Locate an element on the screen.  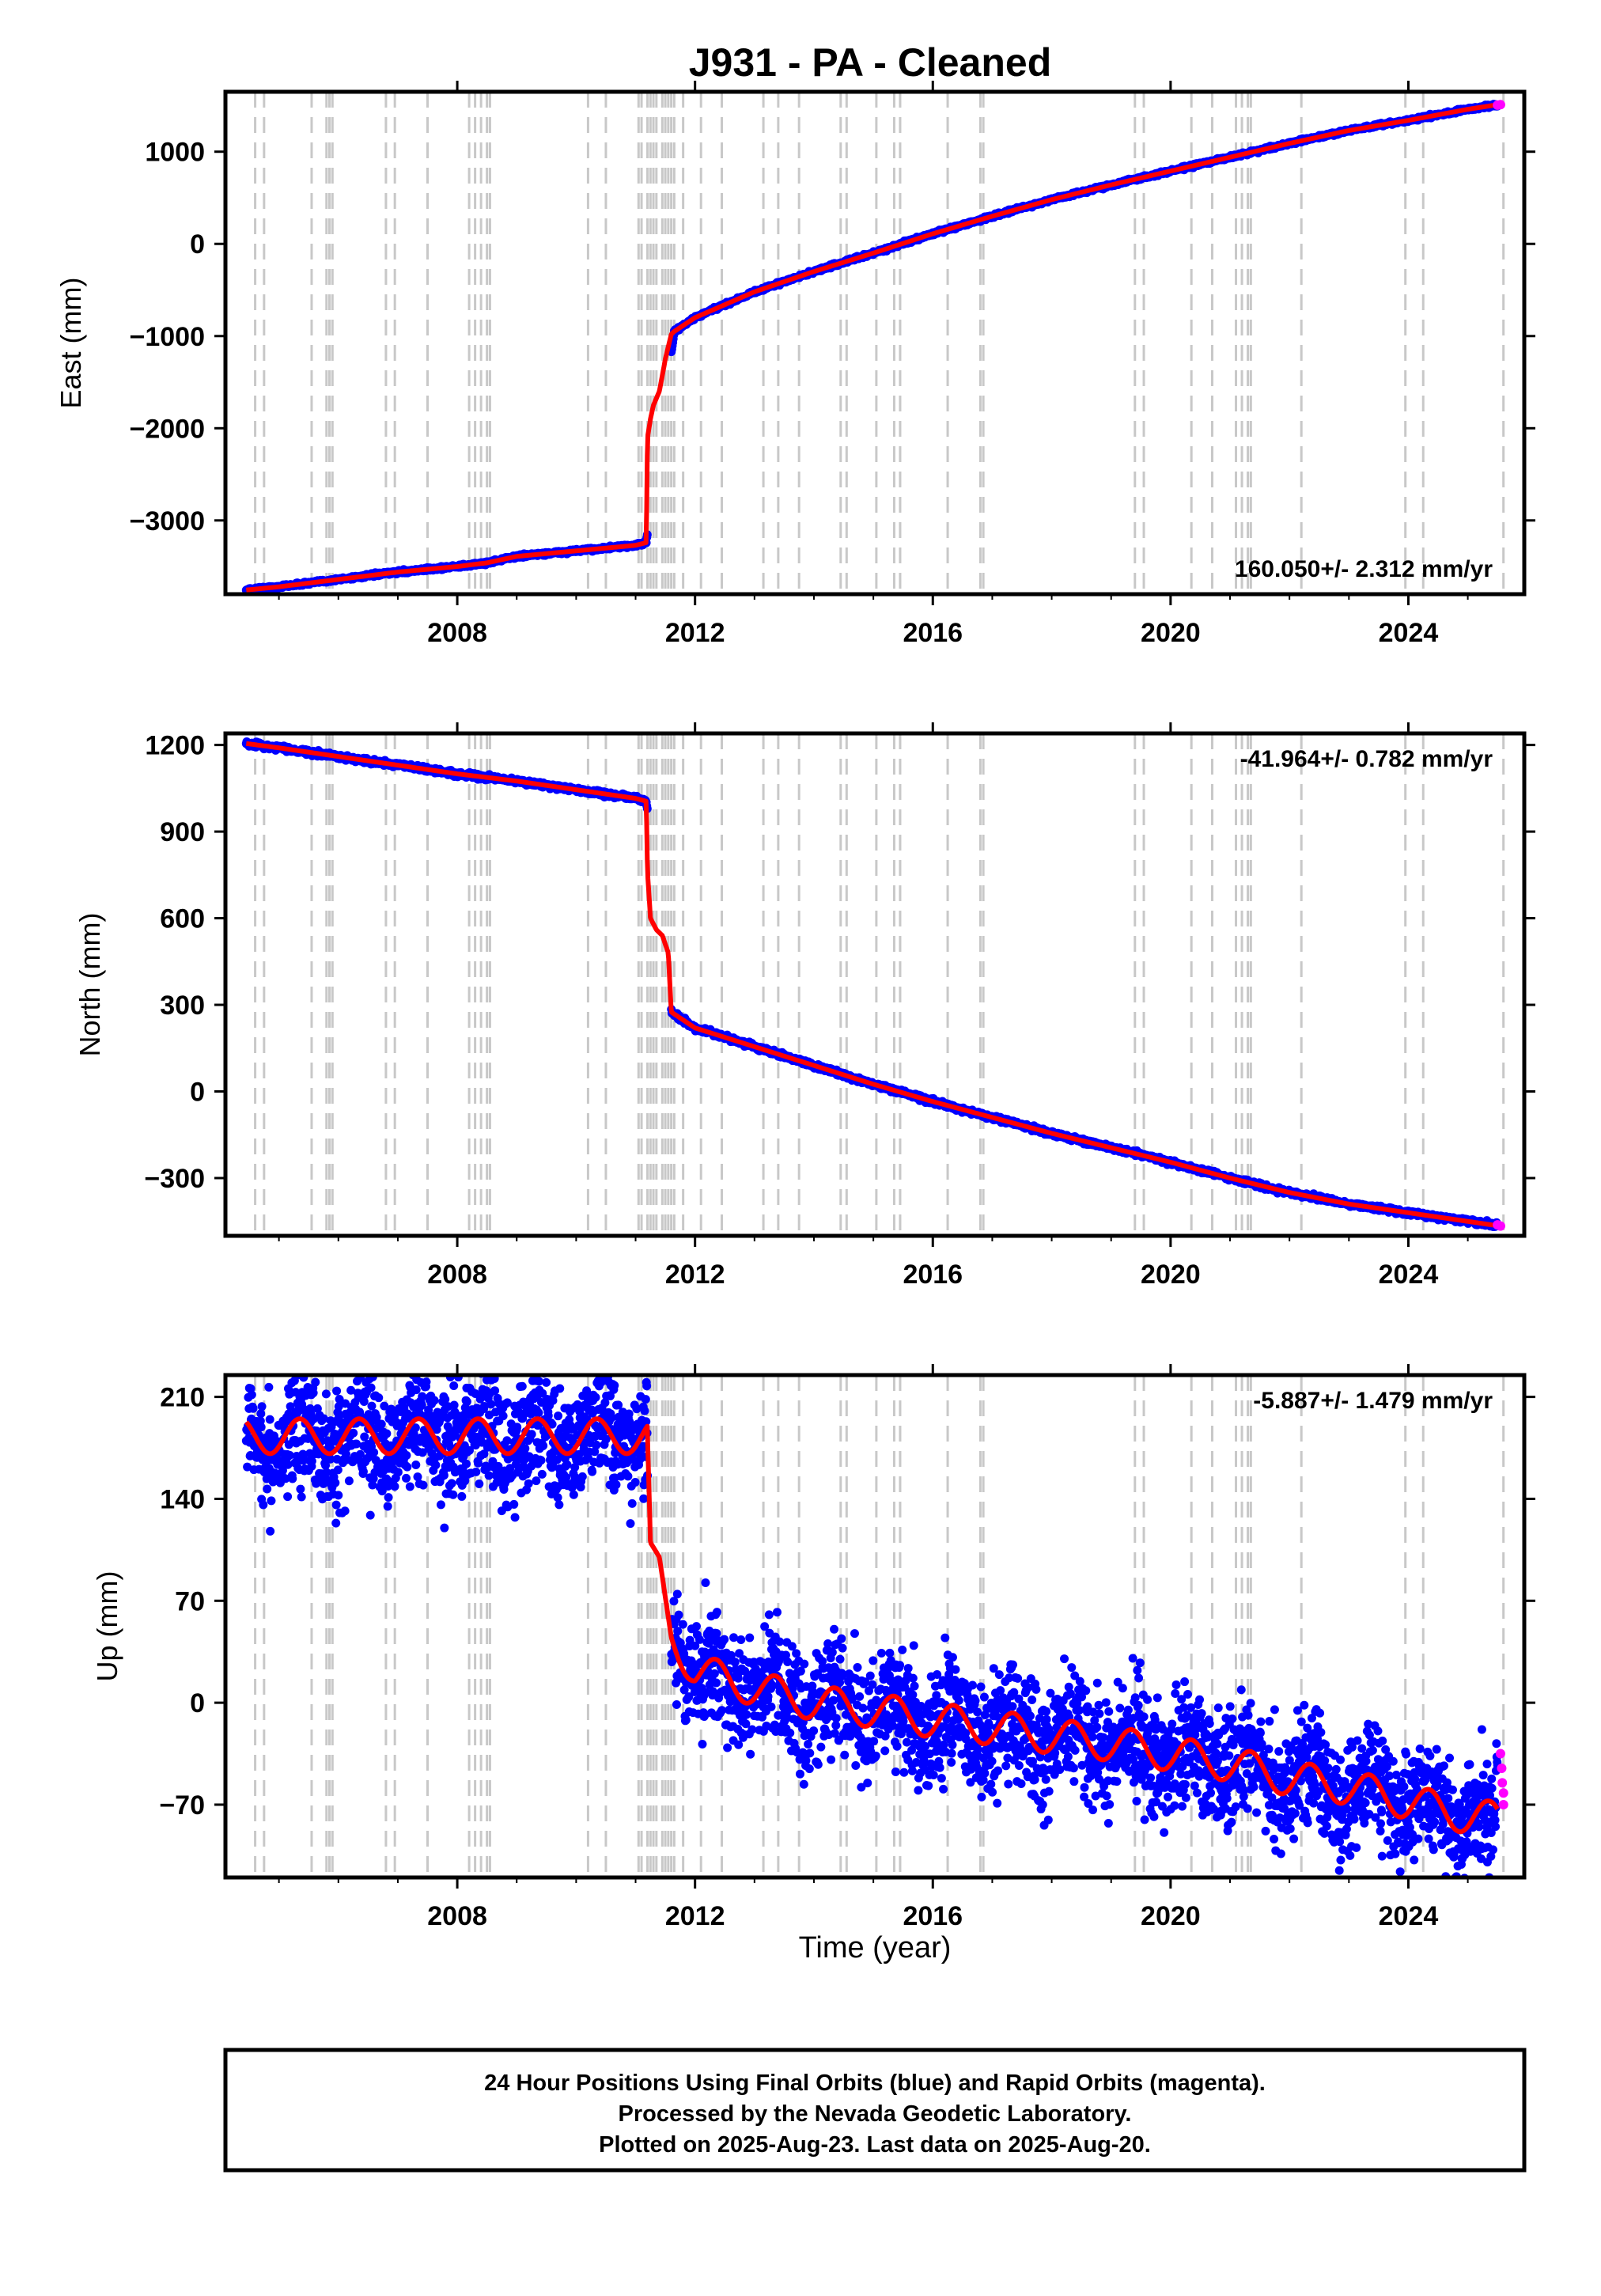
x-tick-label: 2016 is located at coordinates (933, 633).